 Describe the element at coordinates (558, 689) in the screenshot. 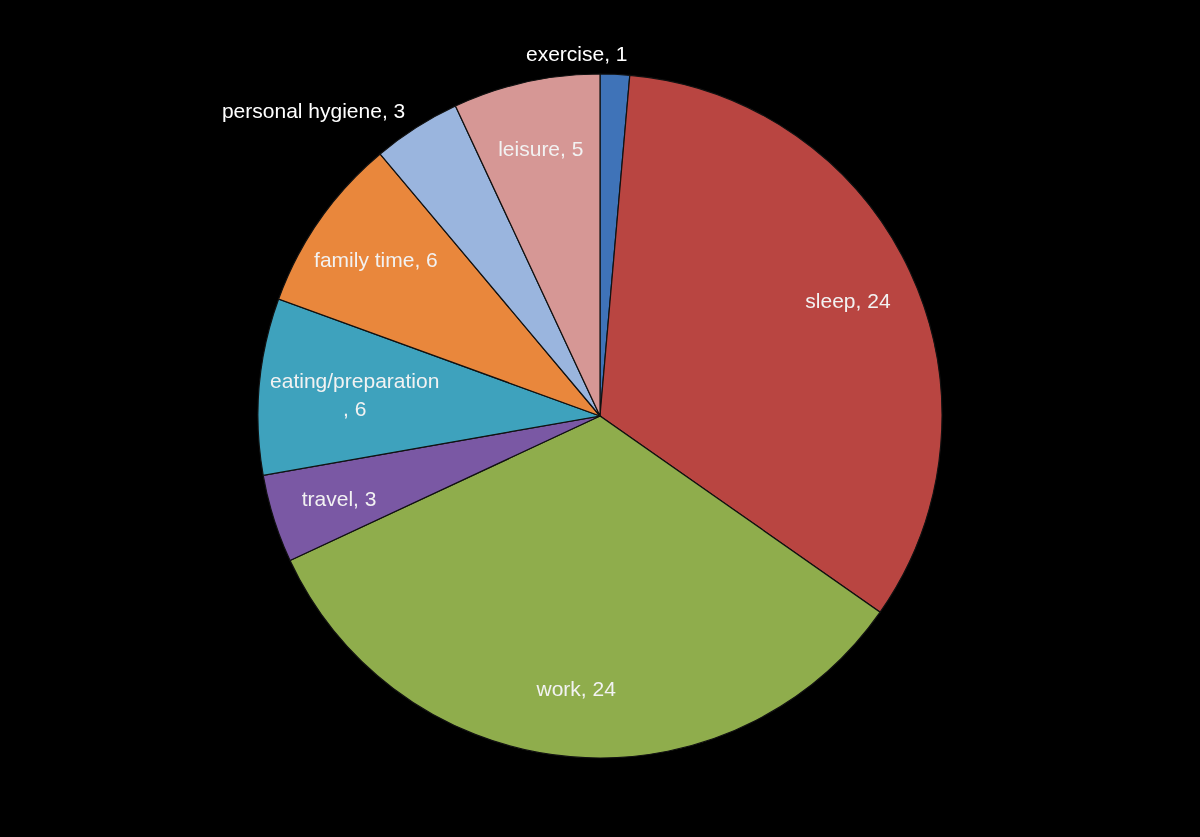

I see `slice-label: work` at that location.